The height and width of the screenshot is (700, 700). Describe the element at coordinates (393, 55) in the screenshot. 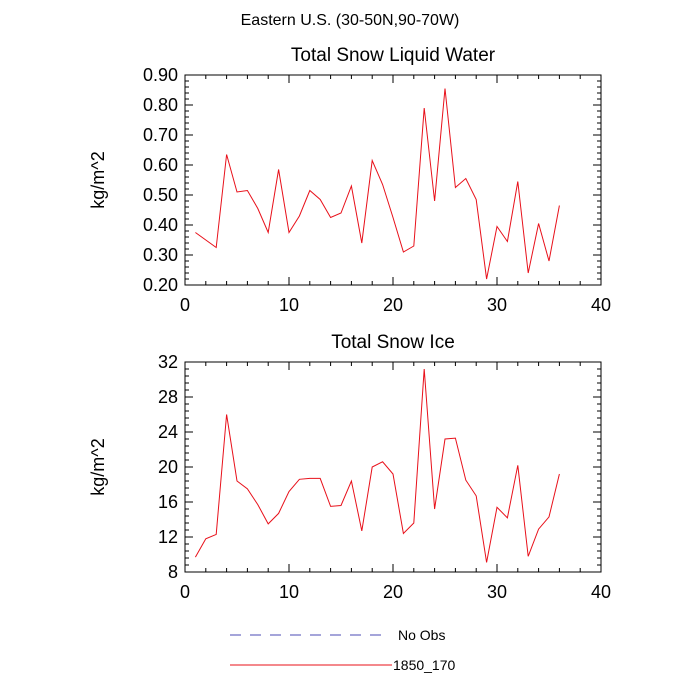

I see `chart-title: Total Snow Liquid Water` at that location.